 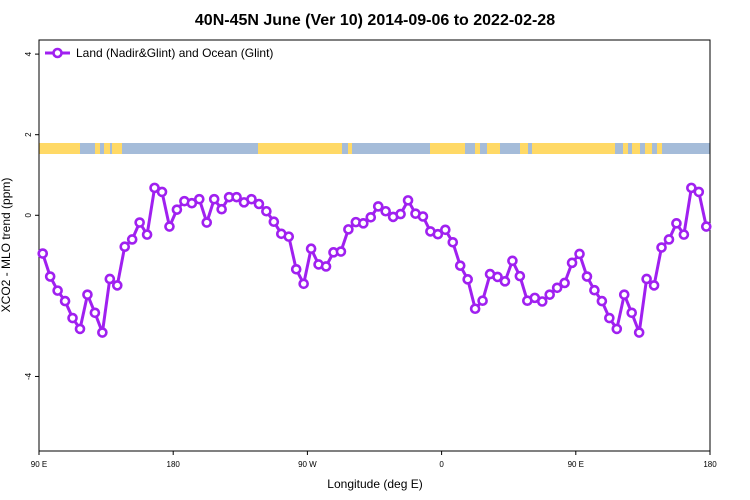 What do you see at coordinates (28, 134) in the screenshot?
I see `y-tick-label: 2` at bounding box center [28, 134].